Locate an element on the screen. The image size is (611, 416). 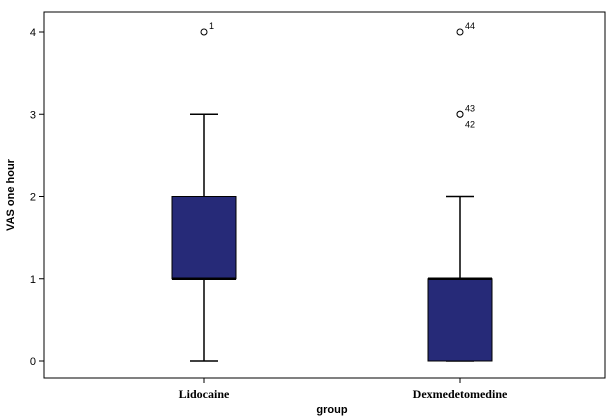
outlier-label: 42 is located at coordinates (470, 124).